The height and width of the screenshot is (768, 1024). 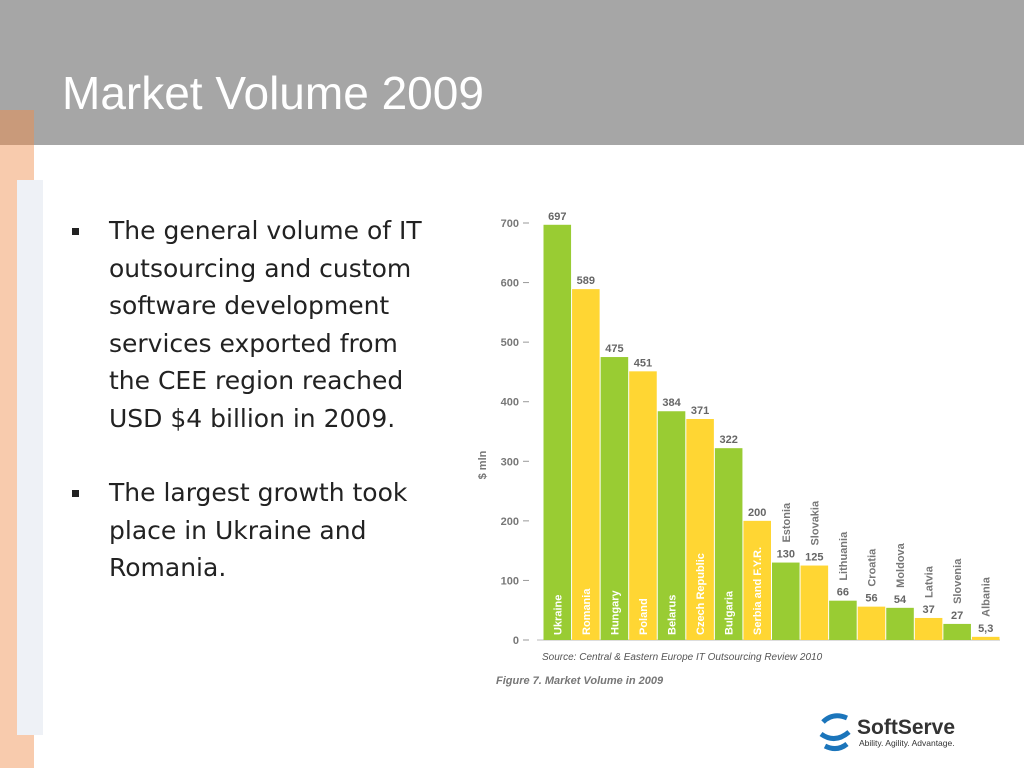 I want to click on category-label: Poland, so click(x=644, y=616).